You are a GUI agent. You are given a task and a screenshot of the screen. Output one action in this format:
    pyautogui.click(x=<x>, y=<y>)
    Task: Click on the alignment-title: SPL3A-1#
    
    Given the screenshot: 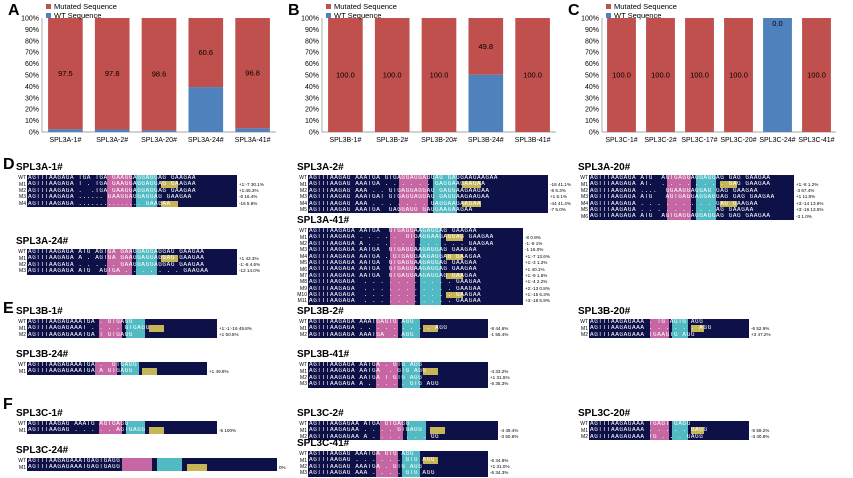 What is the action you would take?
    pyautogui.click(x=39, y=167)
    